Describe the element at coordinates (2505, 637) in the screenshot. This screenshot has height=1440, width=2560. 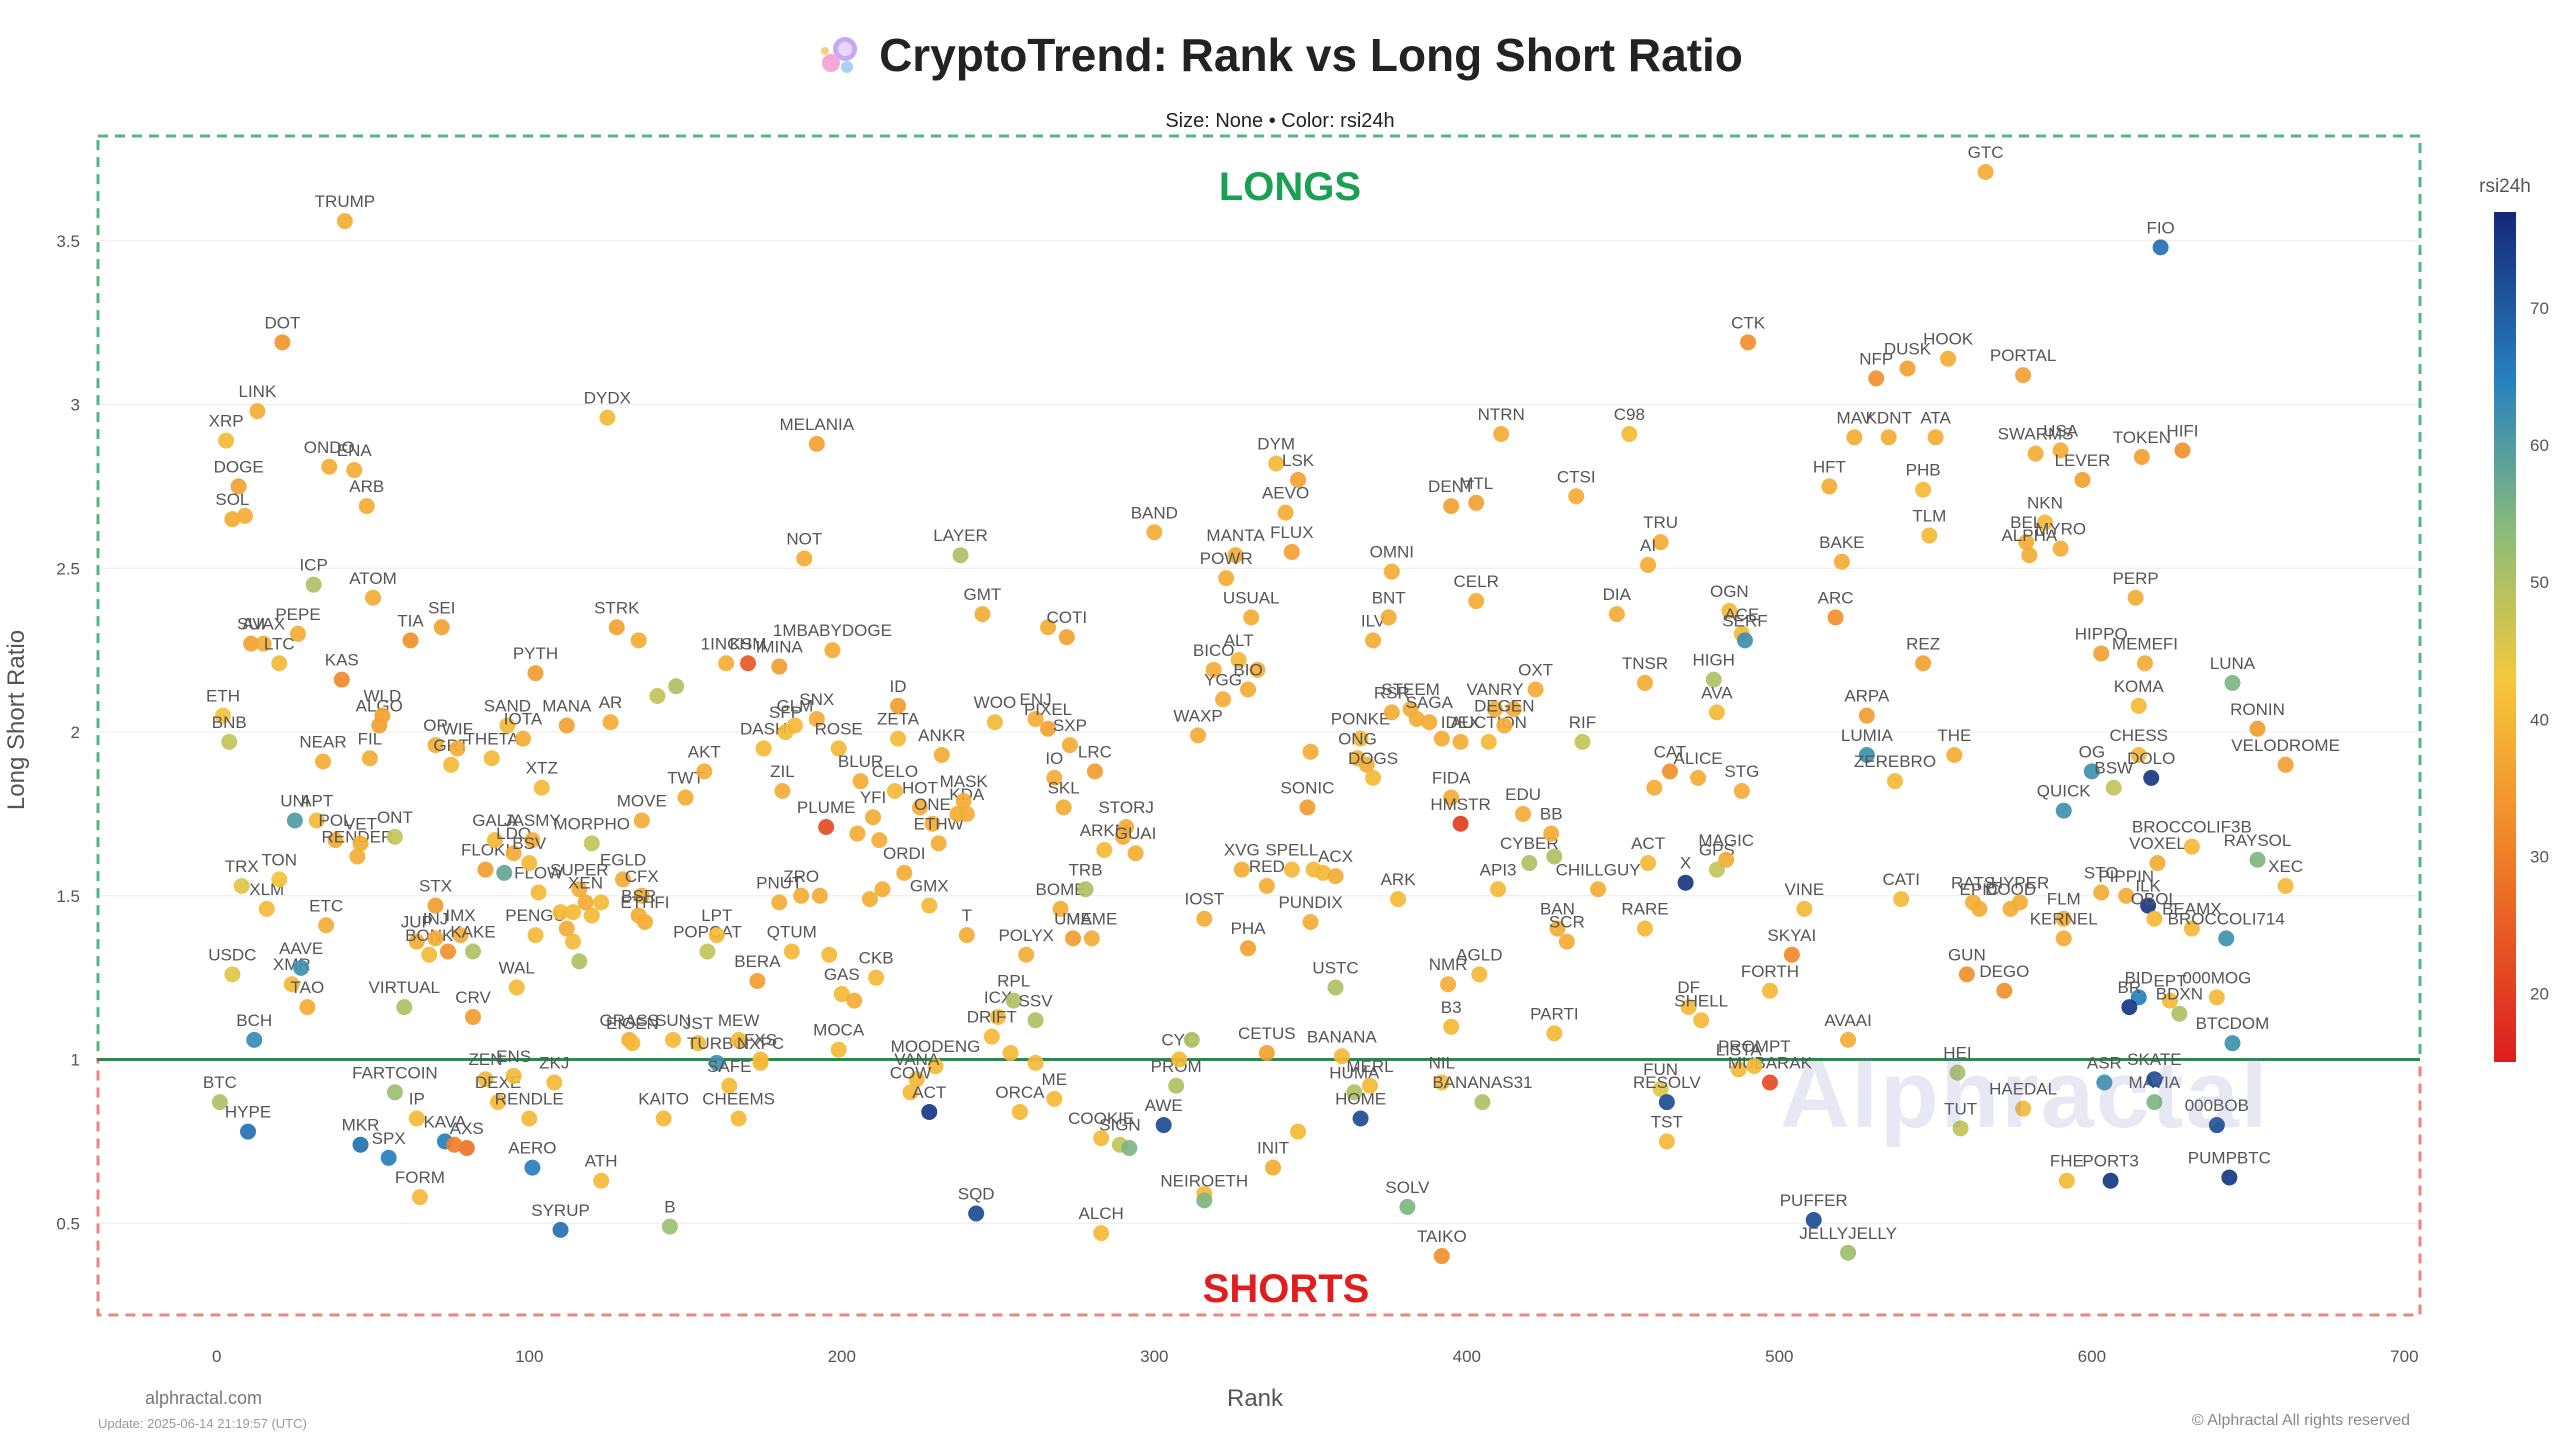
I see `colorbar` at that location.